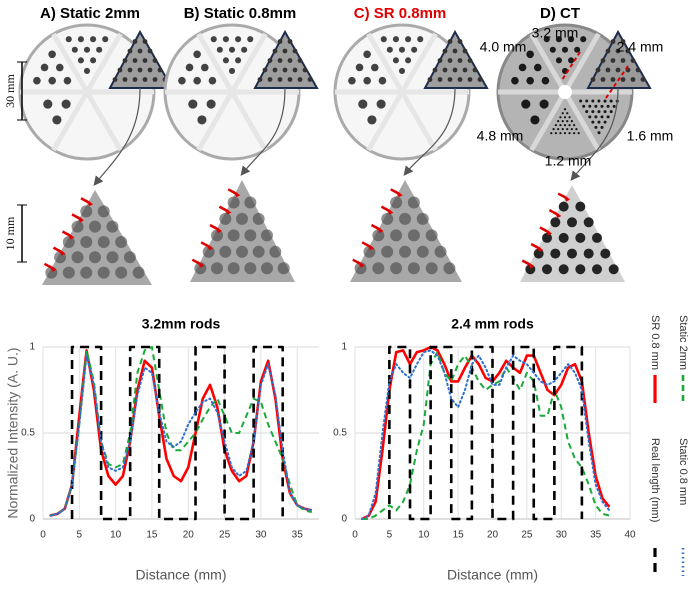 The height and width of the screenshot is (589, 693). What do you see at coordinates (10, 233) in the screenshot?
I see `scale-bar-label: 10 mm` at bounding box center [10, 233].